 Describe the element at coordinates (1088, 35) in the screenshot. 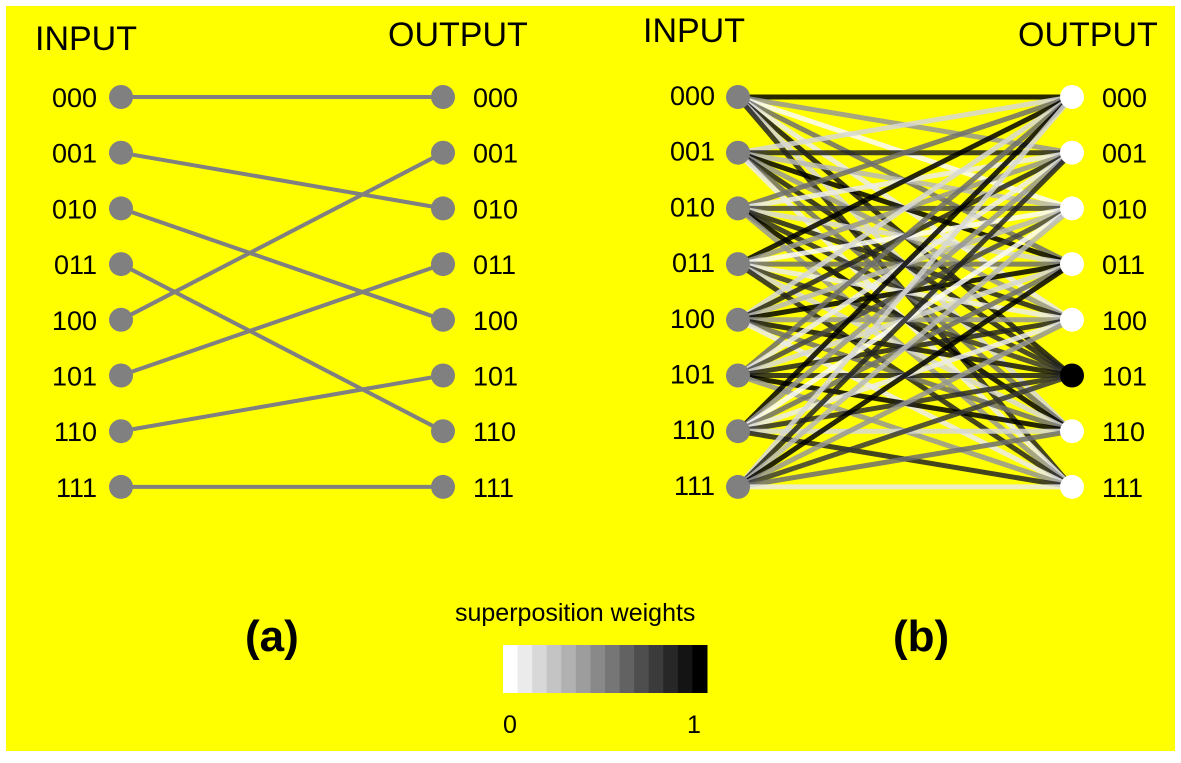

I see `panel-b-output-header: OUTPUT` at that location.